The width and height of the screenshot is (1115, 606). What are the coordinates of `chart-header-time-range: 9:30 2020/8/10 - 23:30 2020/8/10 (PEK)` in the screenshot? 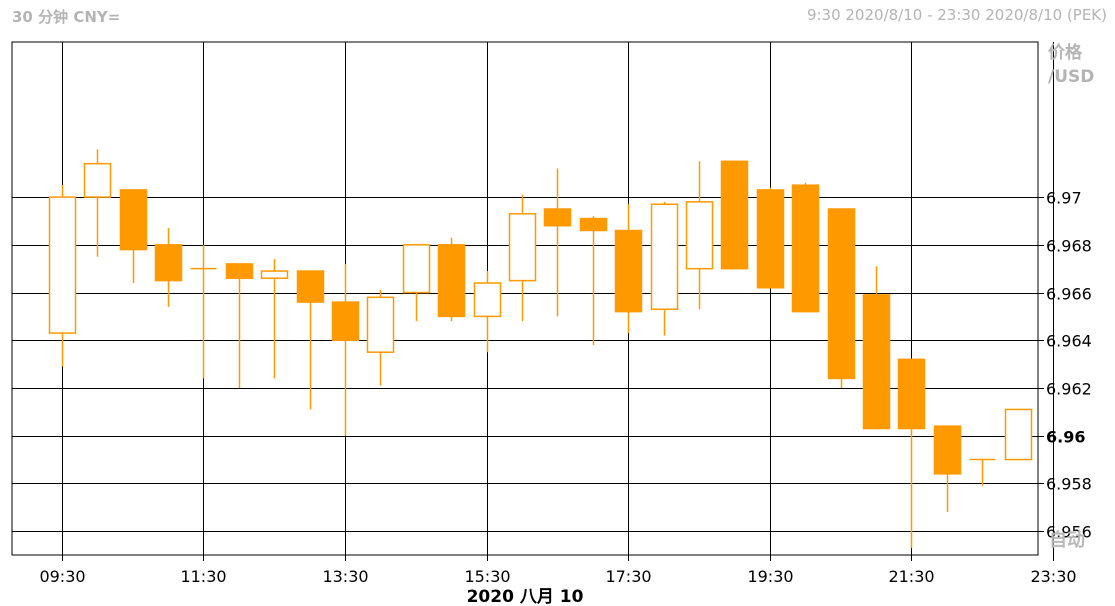 It's located at (956, 15).